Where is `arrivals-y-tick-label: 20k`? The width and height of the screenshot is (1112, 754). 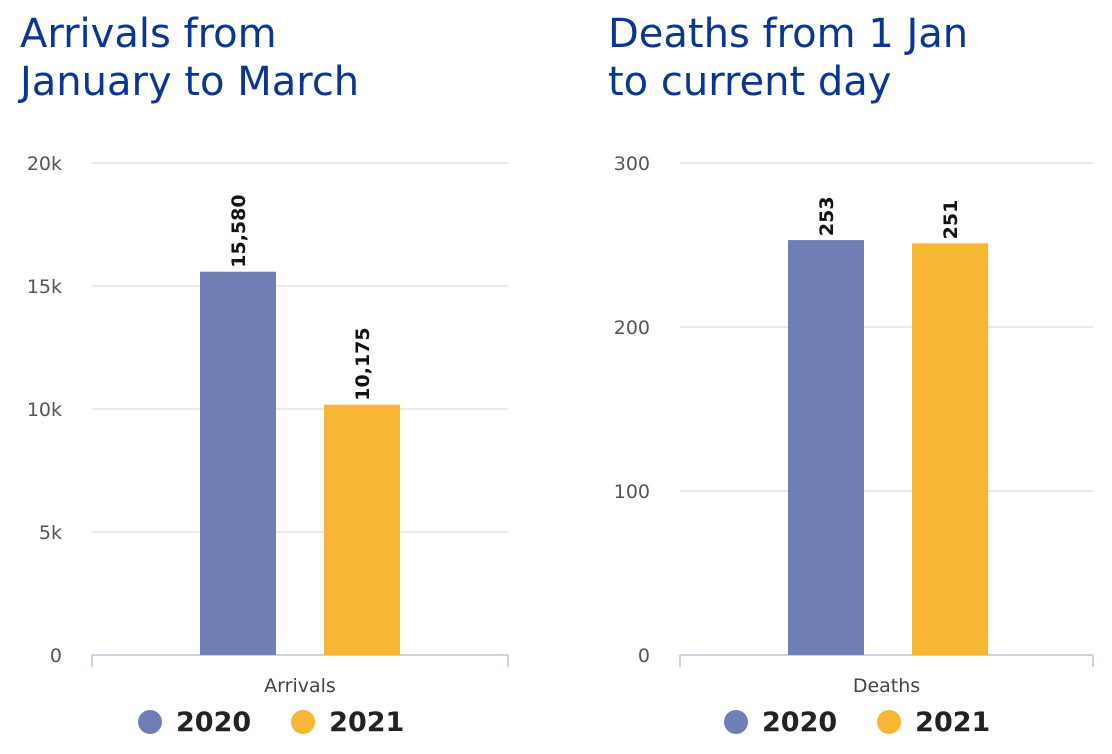
arrivals-y-tick-label: 20k is located at coordinates (44, 164).